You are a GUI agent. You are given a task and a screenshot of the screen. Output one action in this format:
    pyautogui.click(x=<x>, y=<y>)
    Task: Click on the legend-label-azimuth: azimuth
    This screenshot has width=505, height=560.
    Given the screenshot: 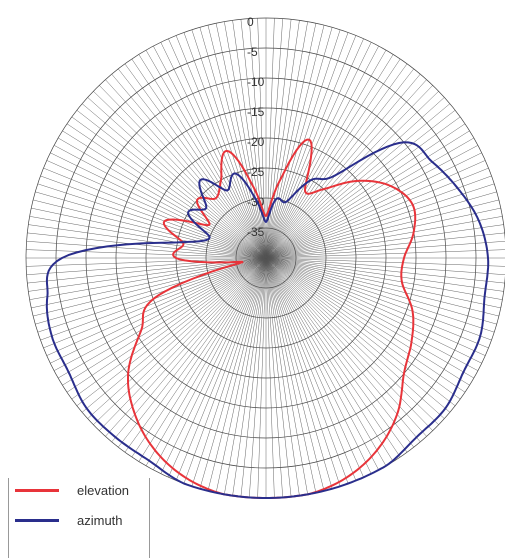 What is the action you would take?
    pyautogui.click(x=100, y=520)
    